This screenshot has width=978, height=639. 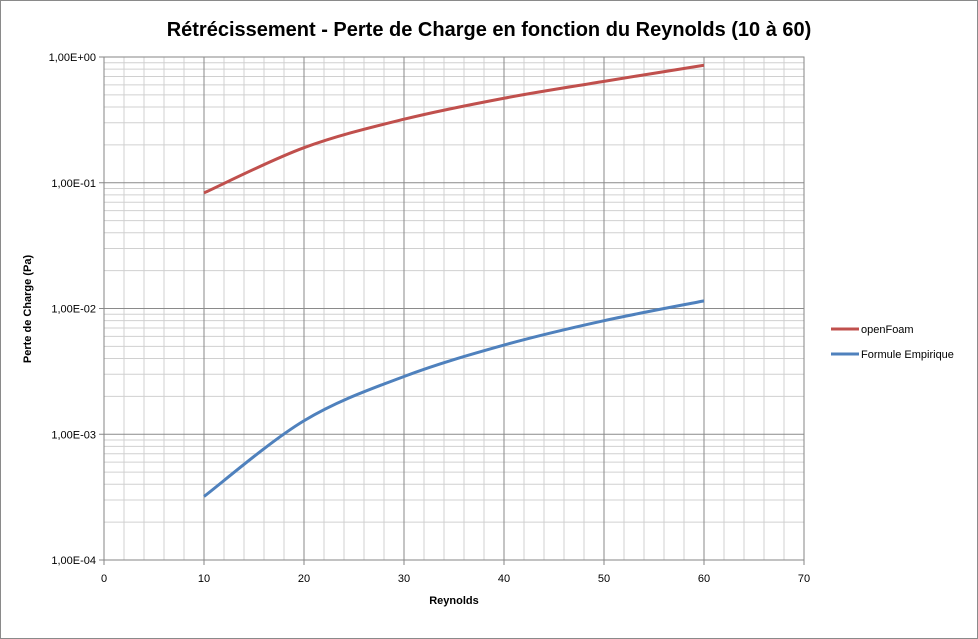 What do you see at coordinates (73, 184) in the screenshot?
I see `y-tick-label: 1,00E-01` at bounding box center [73, 184].